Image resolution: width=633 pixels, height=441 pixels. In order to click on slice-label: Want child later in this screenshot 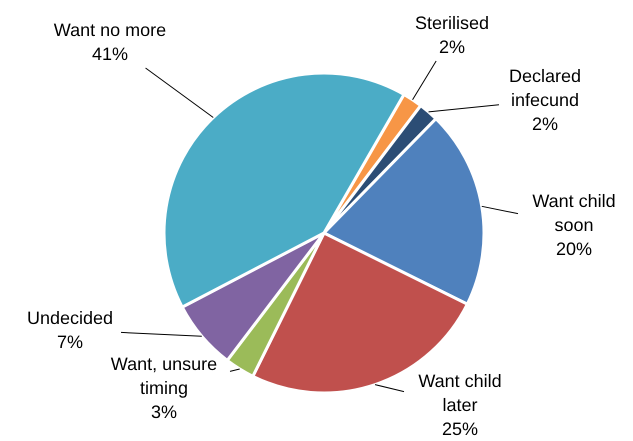, I will do `click(460, 393)`.